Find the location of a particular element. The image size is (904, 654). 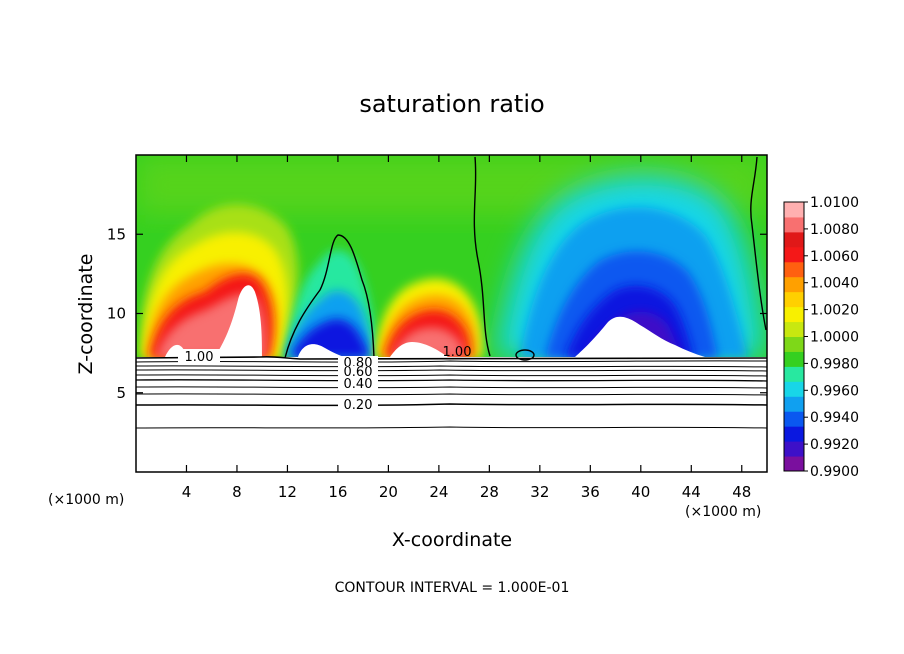

x-tick-label: 32 is located at coordinates (539, 492).